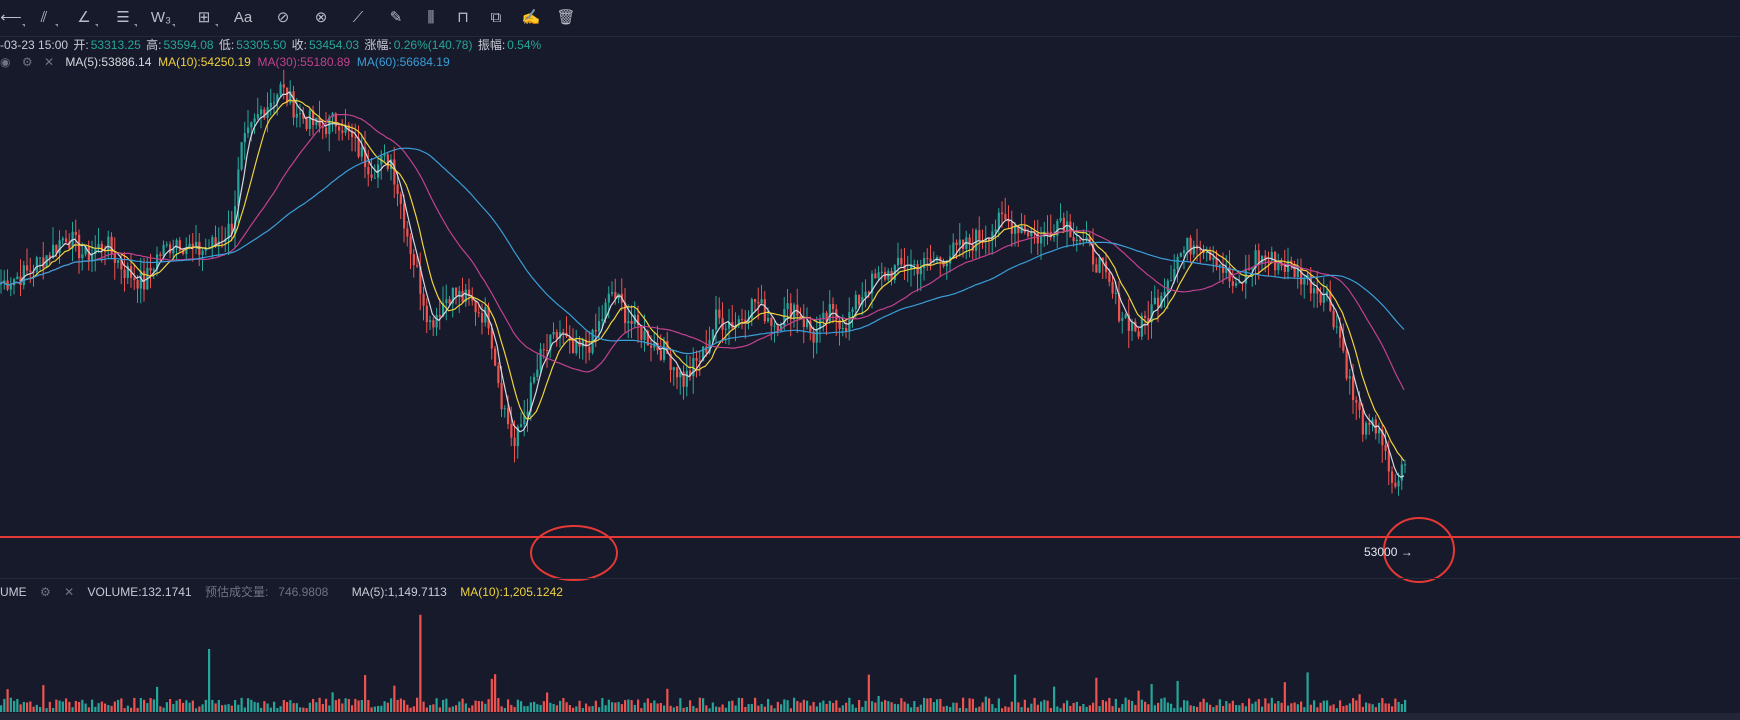 The image size is (1740, 720). What do you see at coordinates (396, 17) in the screenshot?
I see `brush-icon: ✎` at bounding box center [396, 17].